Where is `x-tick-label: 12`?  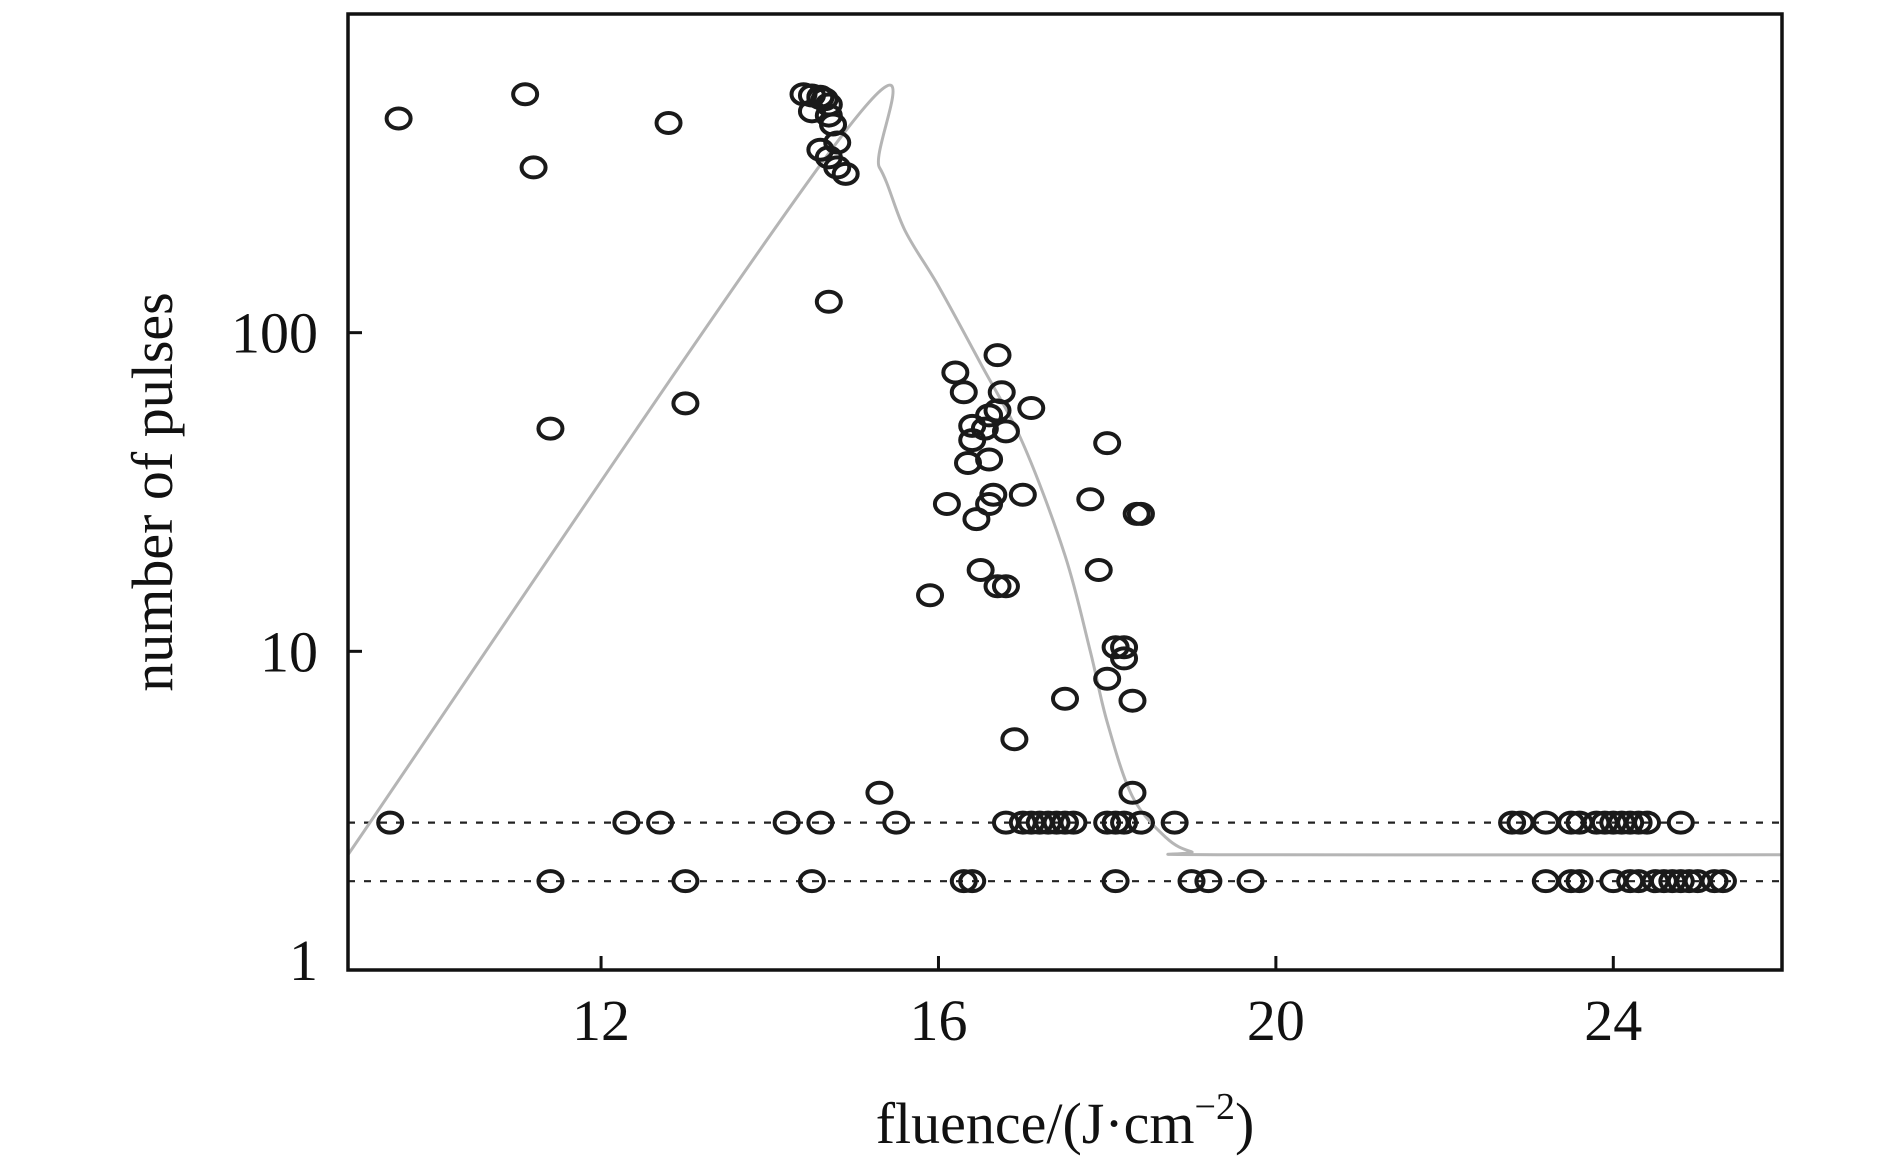 x-tick-label: 12 is located at coordinates (601, 1020).